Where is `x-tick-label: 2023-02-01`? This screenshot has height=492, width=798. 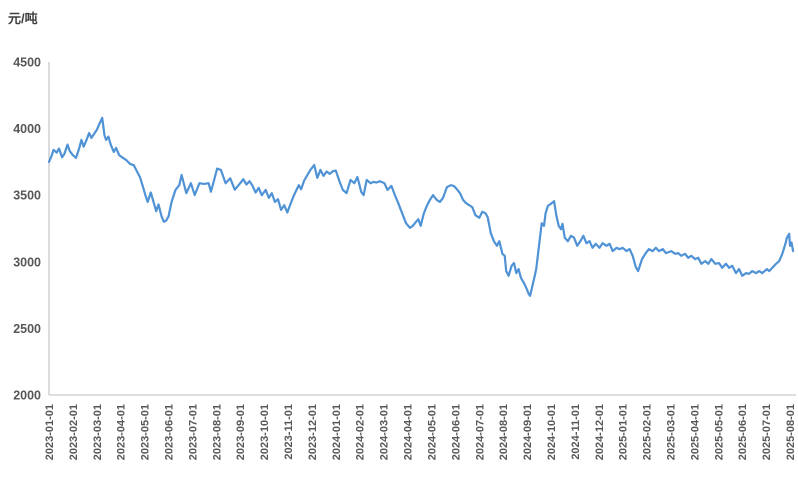 x-tick-label: 2023-02-01 is located at coordinates (74, 432).